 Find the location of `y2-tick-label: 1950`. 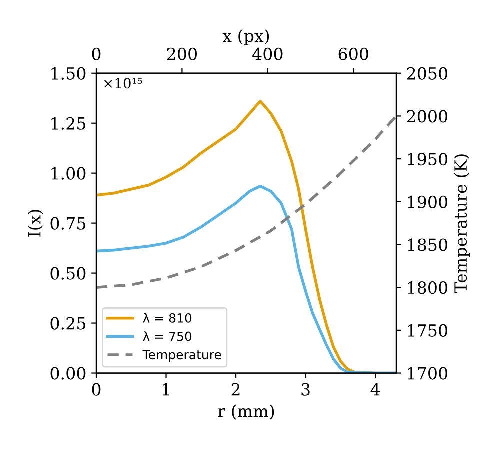

y2-tick-label: 1950 is located at coordinates (428, 159).